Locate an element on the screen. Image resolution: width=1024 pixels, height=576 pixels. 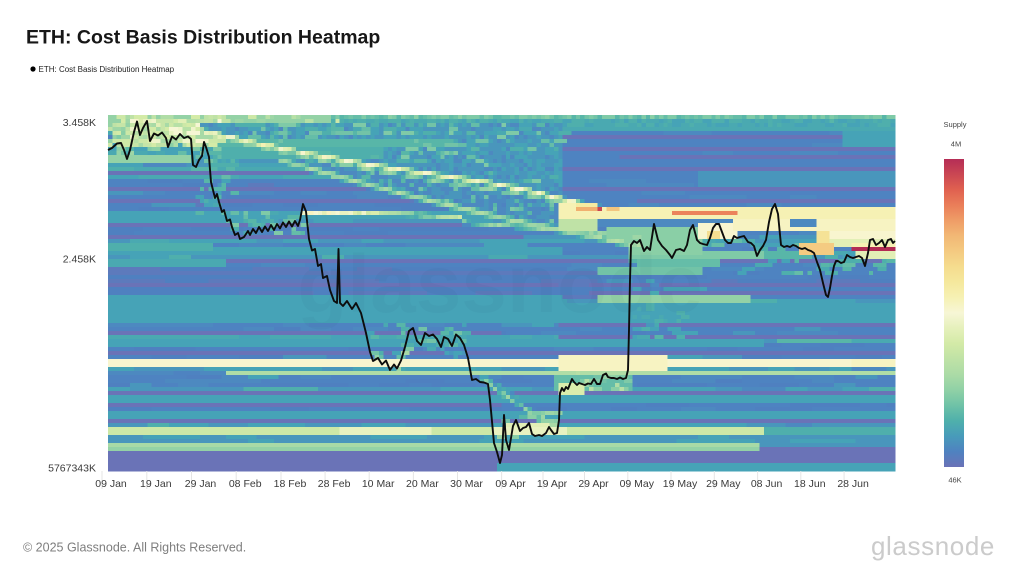
svg-text:© 2025 Glassnode. All Rights R: © 2025 Glassnode. All Rights Reserved. is located at coordinates (134, 548).